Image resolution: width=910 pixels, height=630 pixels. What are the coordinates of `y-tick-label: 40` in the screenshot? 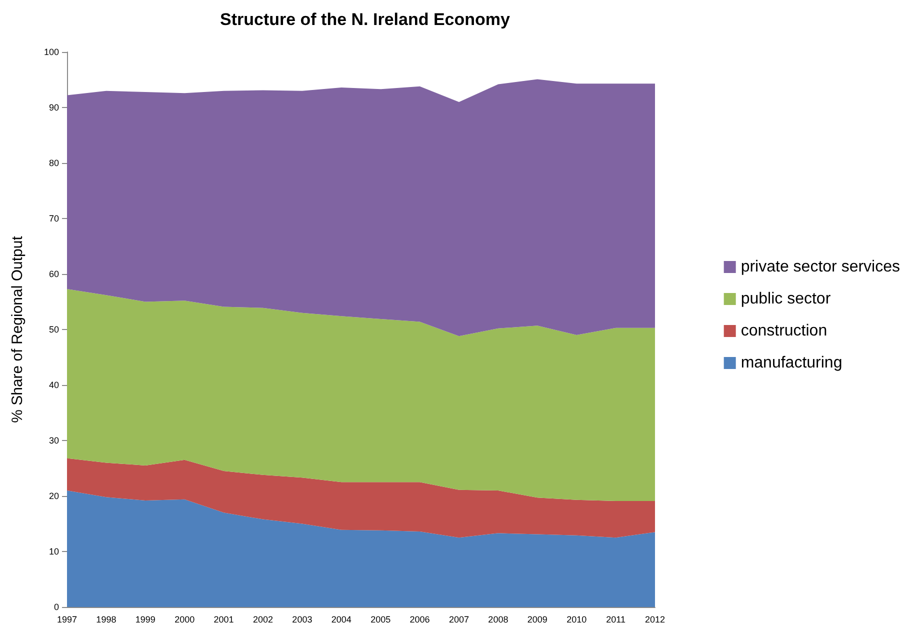 It's located at (53, 385).